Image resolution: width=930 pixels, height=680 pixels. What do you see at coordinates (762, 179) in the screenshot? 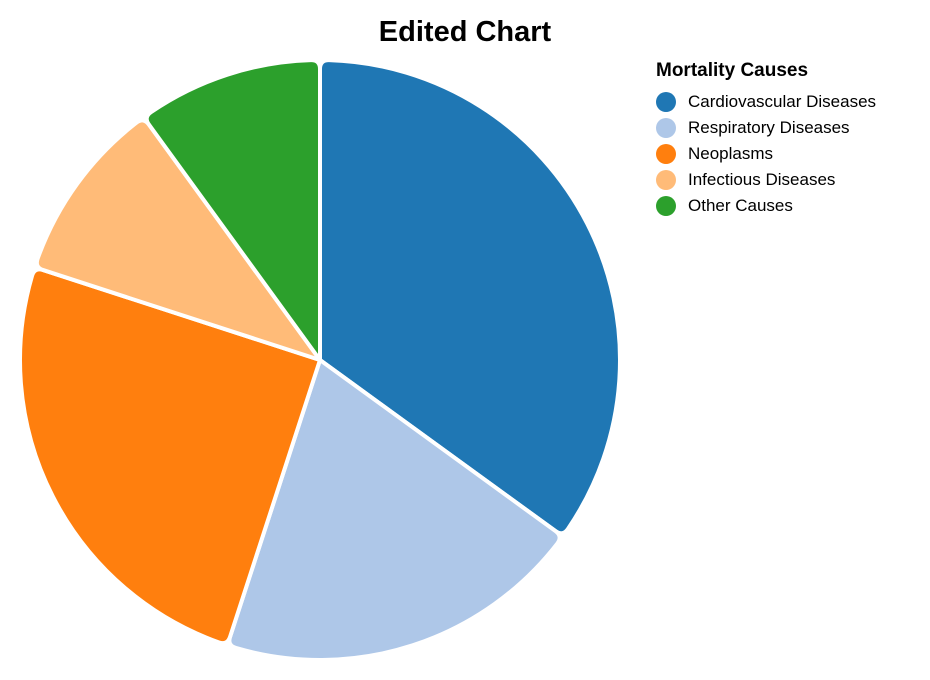
I see `legend-label: Infectious Diseases` at bounding box center [762, 179].